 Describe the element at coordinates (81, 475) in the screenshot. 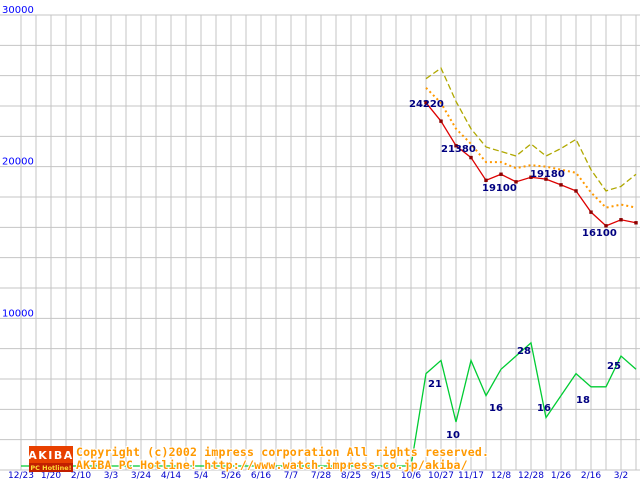

I see `x-axis-label: 2/10` at that location.